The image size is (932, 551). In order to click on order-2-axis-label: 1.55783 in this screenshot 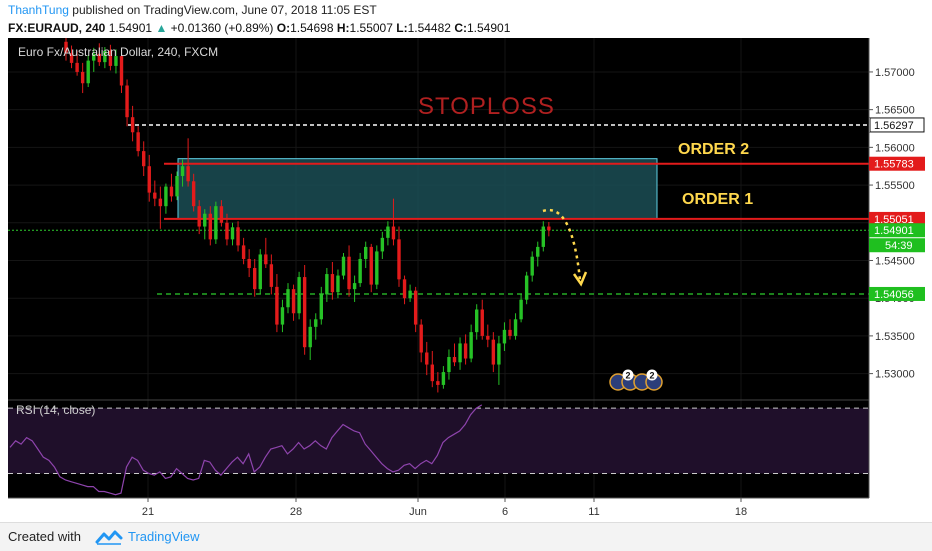, I will do `click(894, 165)`.